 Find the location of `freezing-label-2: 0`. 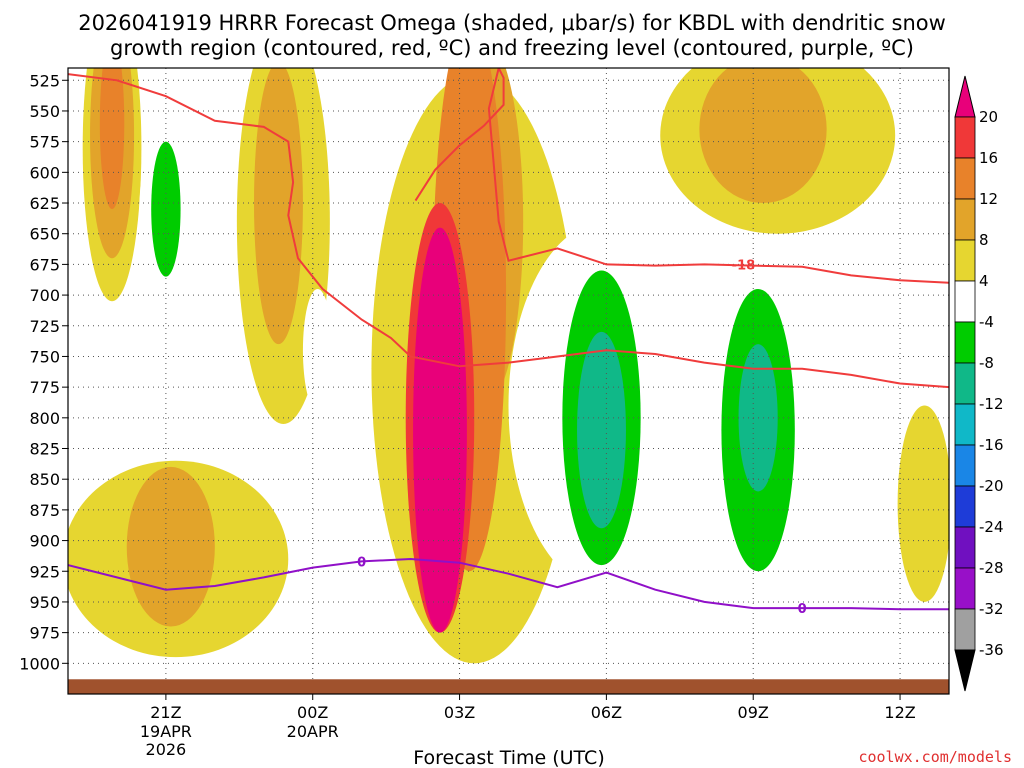

freezing-label-2: 0 is located at coordinates (802, 609).